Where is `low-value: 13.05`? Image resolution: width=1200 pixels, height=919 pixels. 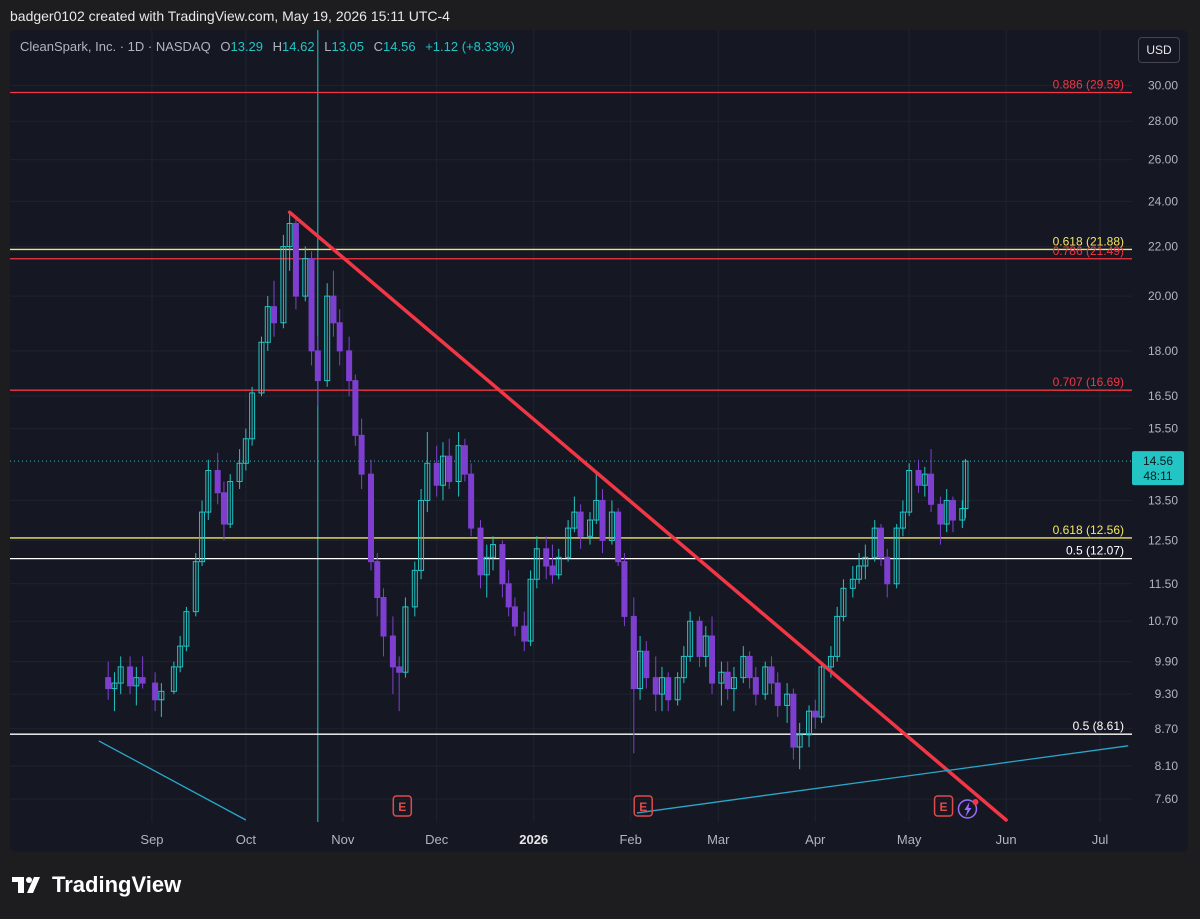 low-value: 13.05 is located at coordinates (347, 46).